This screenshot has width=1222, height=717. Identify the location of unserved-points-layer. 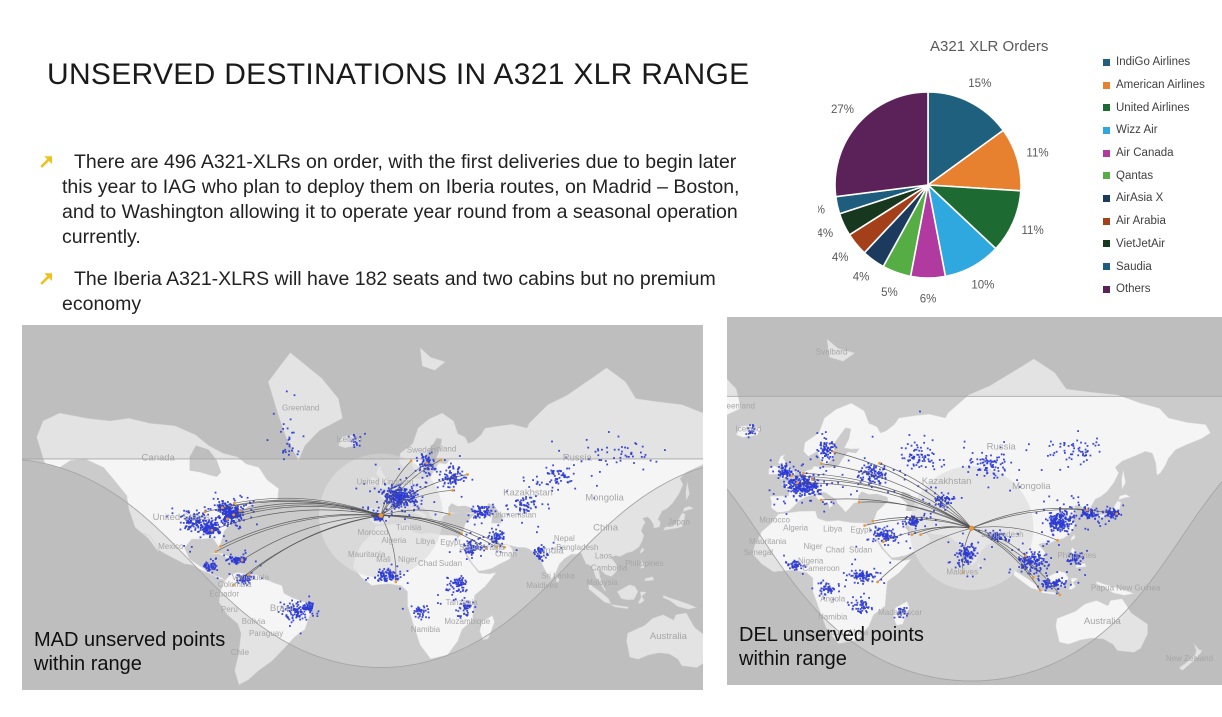
(935, 514).